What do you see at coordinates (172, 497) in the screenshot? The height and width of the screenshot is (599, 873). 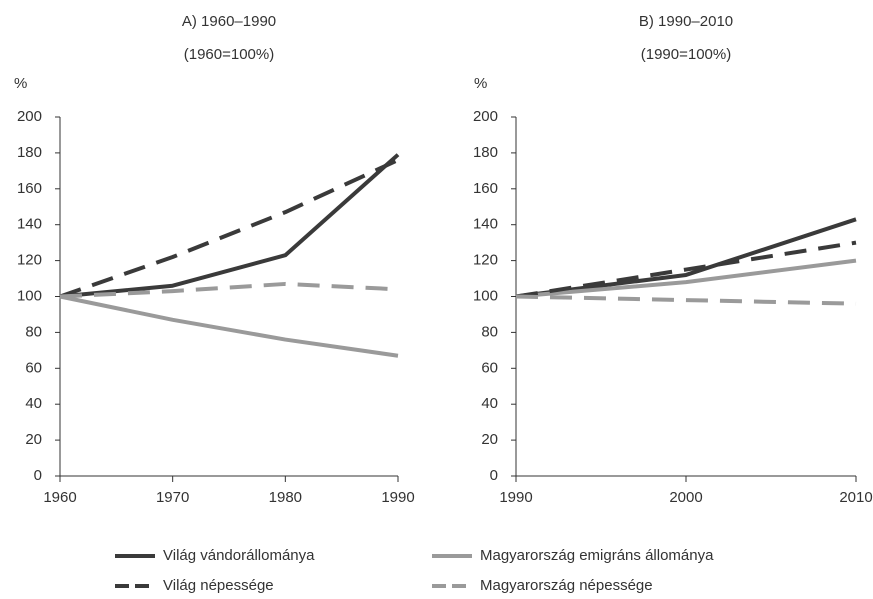 I see `x-tick-label: 1970` at bounding box center [172, 497].